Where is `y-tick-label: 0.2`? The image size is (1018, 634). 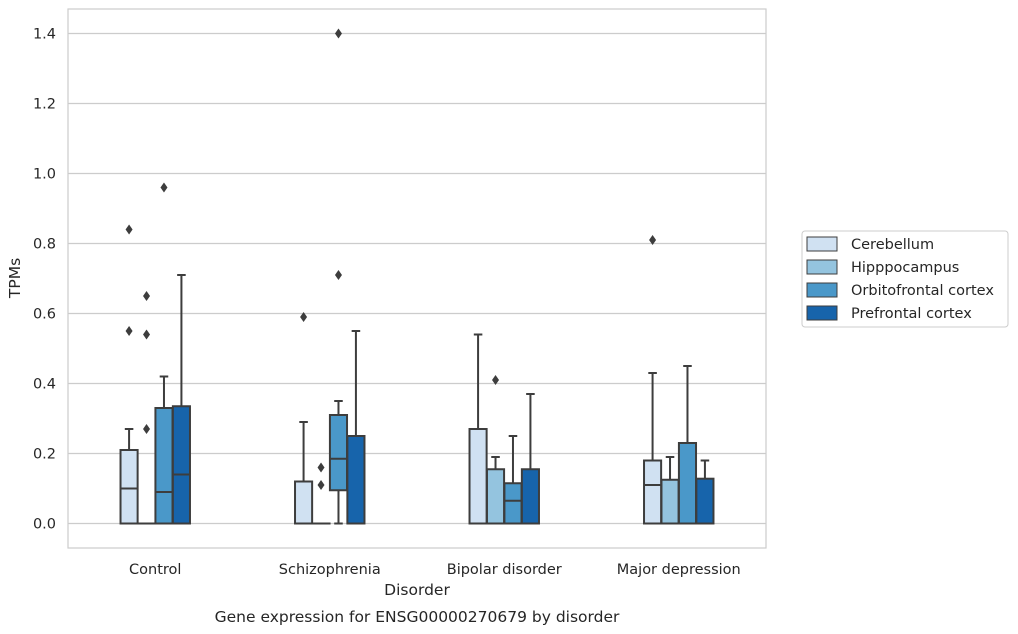 y-tick-label: 0.2 is located at coordinates (44, 455).